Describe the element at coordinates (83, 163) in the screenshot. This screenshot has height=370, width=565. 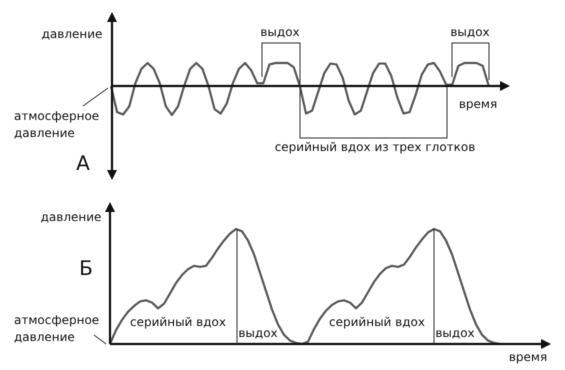
I see `text: А` at that location.